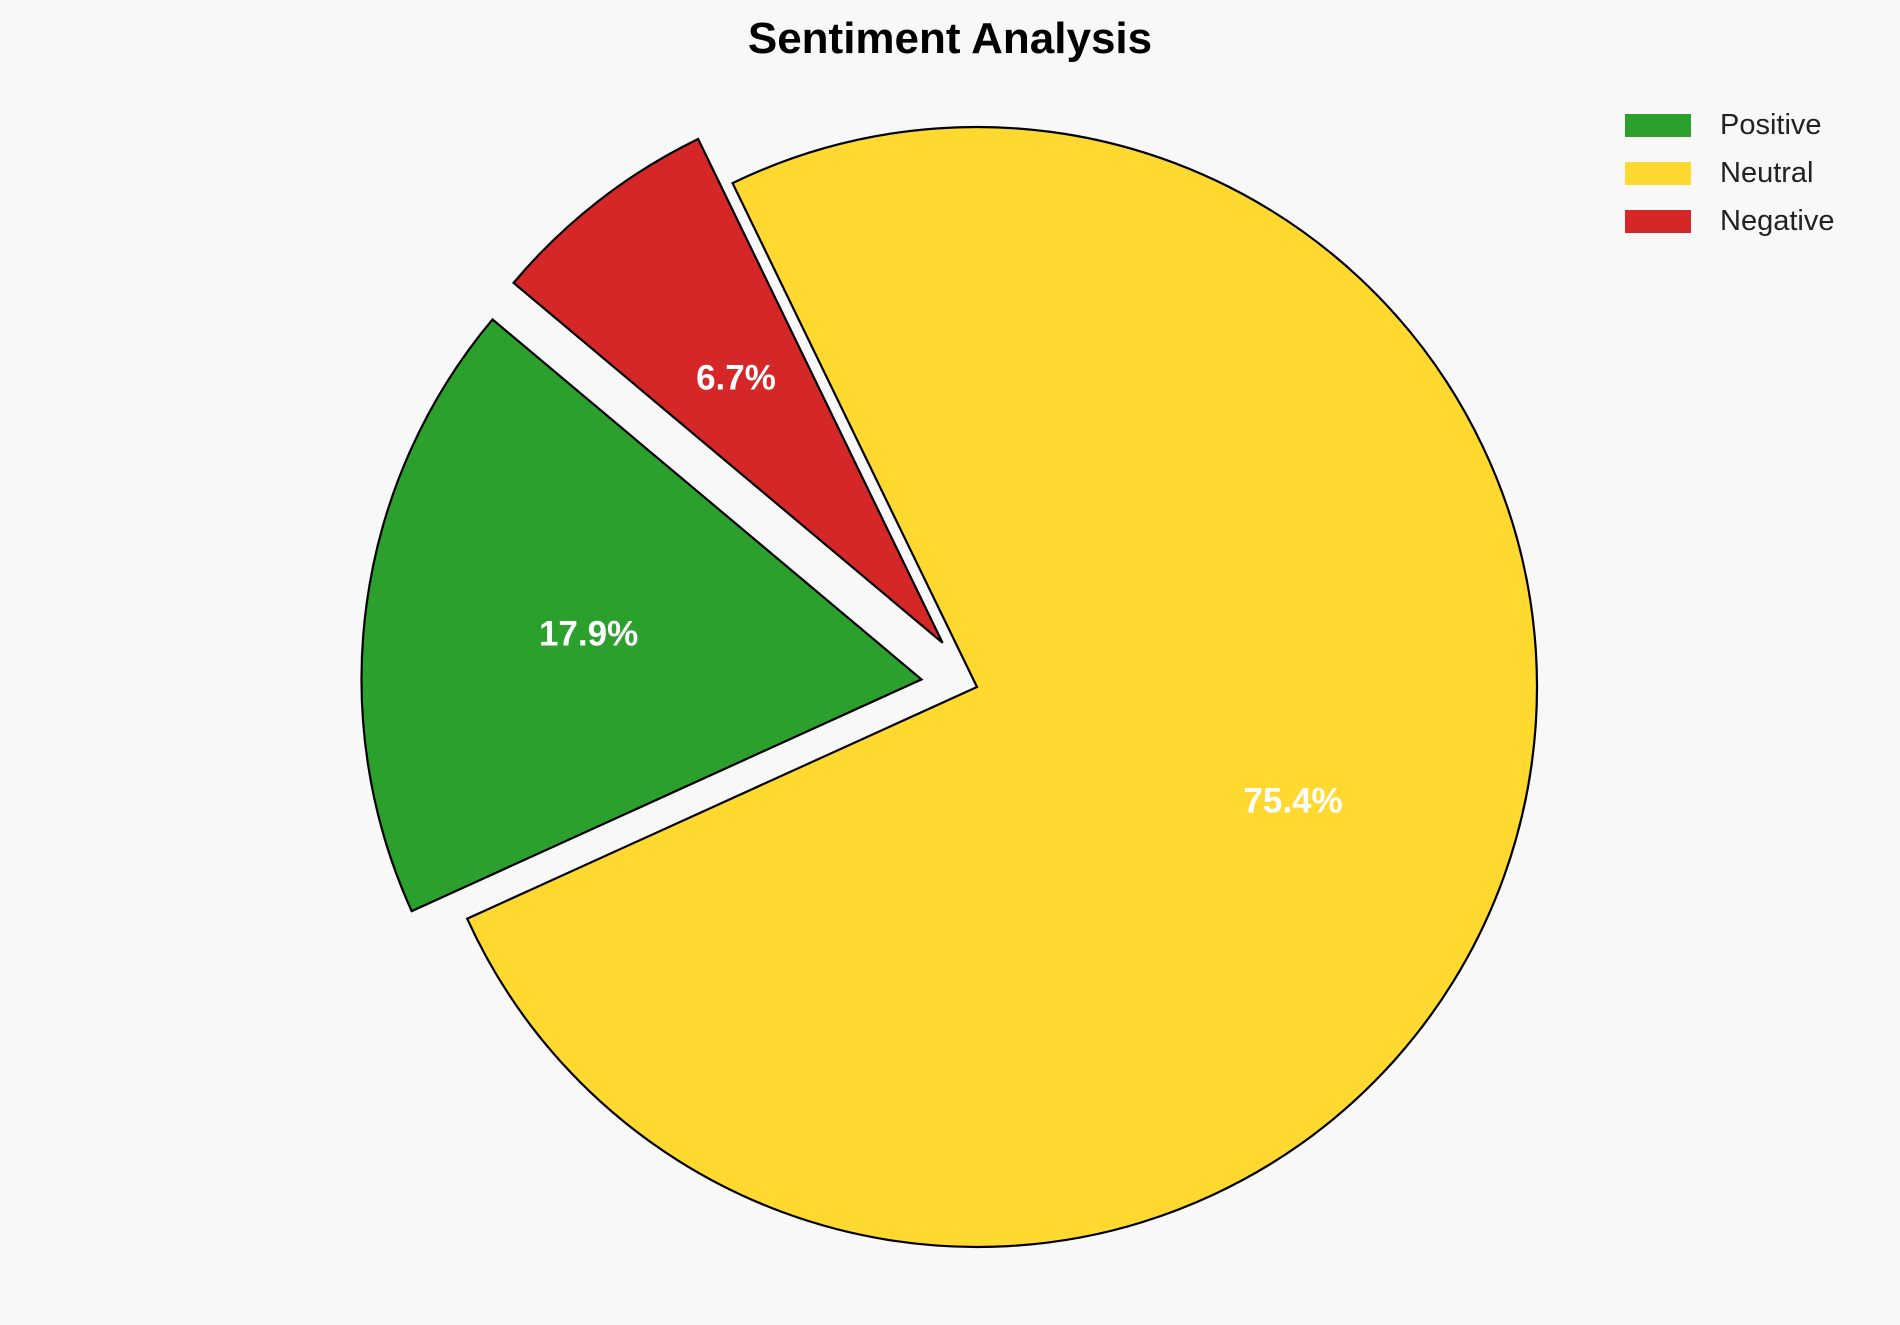 The width and height of the screenshot is (1900, 1325). What do you see at coordinates (1777, 220) in the screenshot?
I see `legend-label: Negative` at bounding box center [1777, 220].